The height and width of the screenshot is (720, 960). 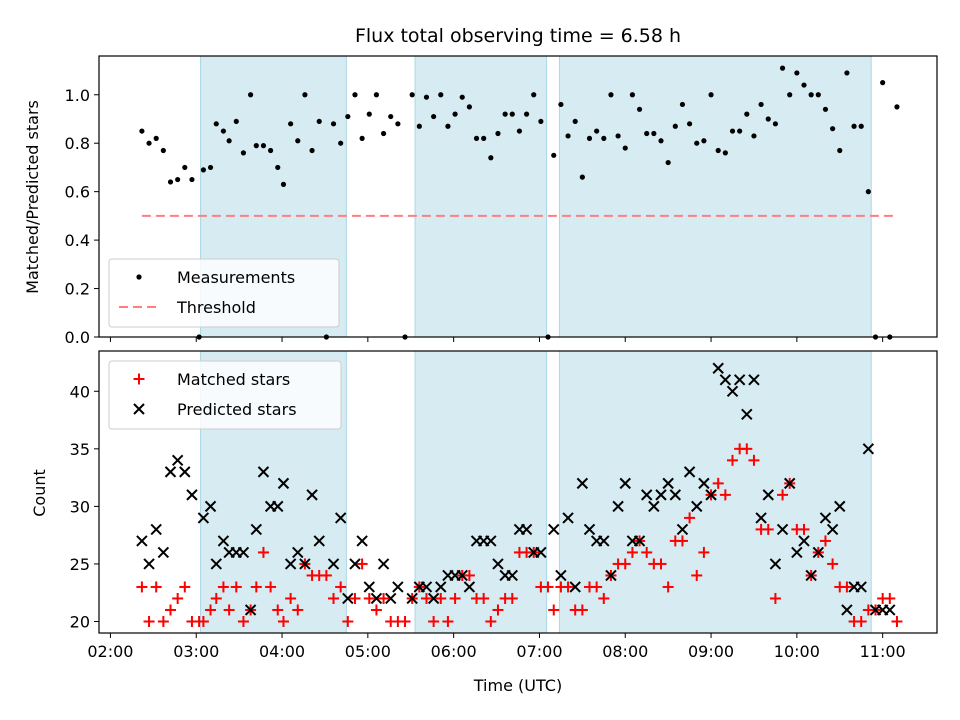 What do you see at coordinates (139, 379) in the screenshot?
I see `legend-marker` at bounding box center [139, 379].